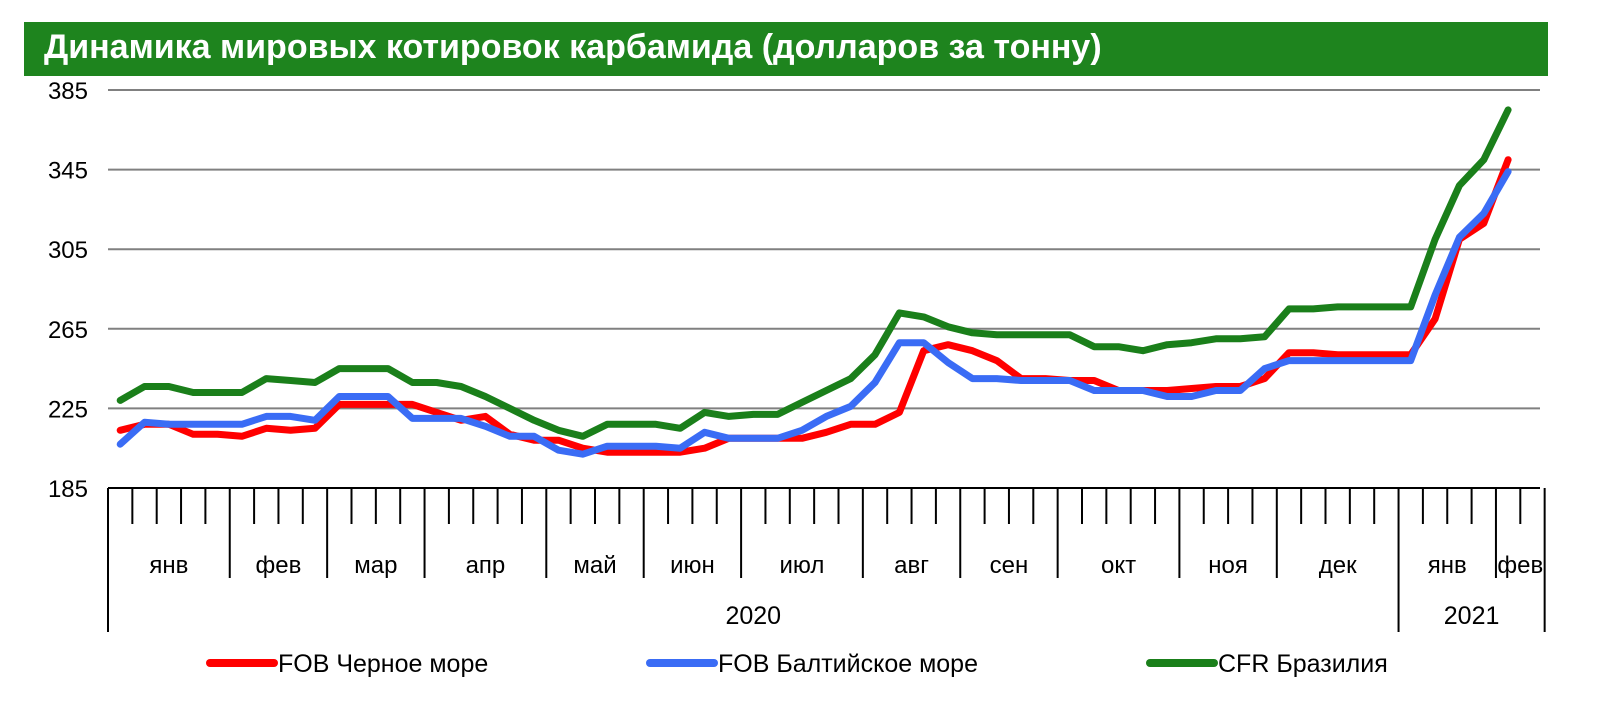 The width and height of the screenshot is (1599, 709). I want to click on month-label: июл, so click(802, 565).